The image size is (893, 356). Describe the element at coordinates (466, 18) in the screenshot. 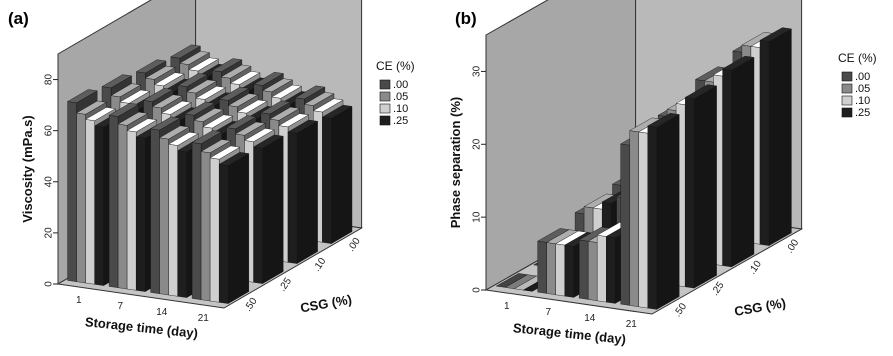

I see `panel-label: (b)` at that location.